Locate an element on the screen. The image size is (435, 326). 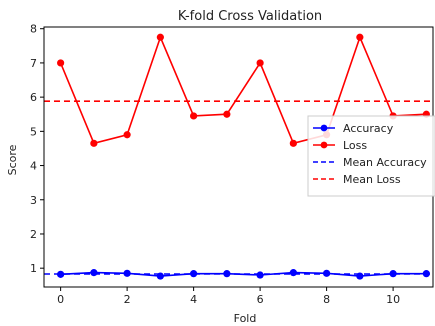
y-tick-label: 8 is located at coordinates (33, 29).